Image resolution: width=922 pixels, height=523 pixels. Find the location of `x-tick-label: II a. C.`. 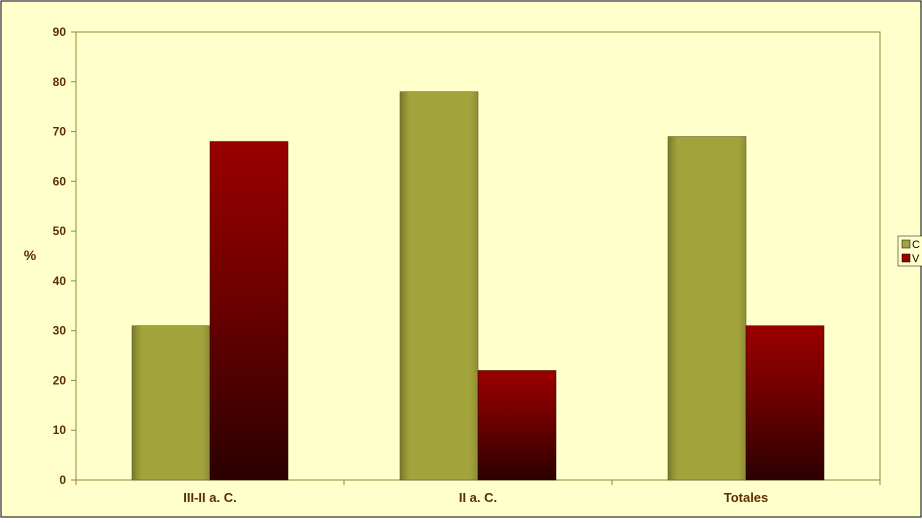

x-tick-label: II a. C. is located at coordinates (478, 497).